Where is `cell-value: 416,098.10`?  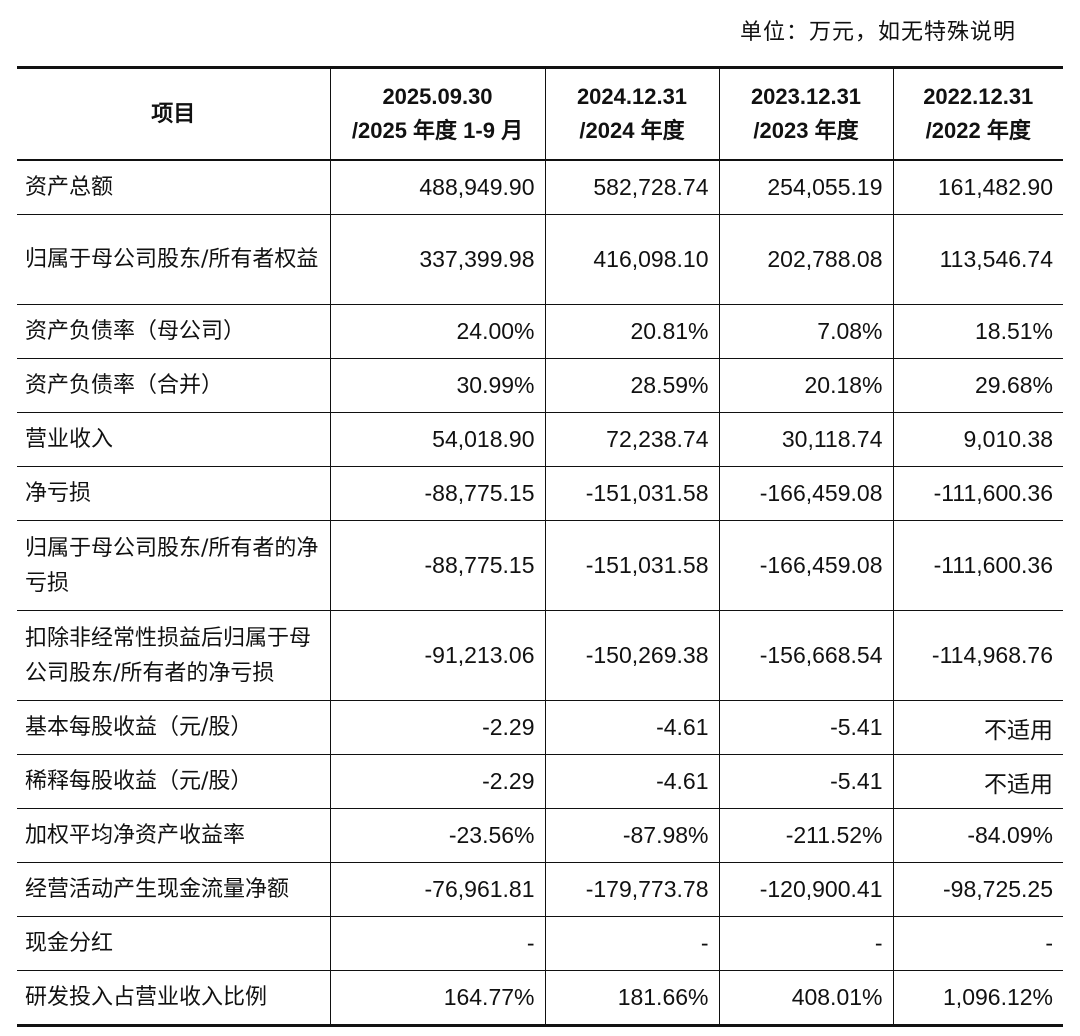
cell-value: 416,098.10 is located at coordinates (631, 259).